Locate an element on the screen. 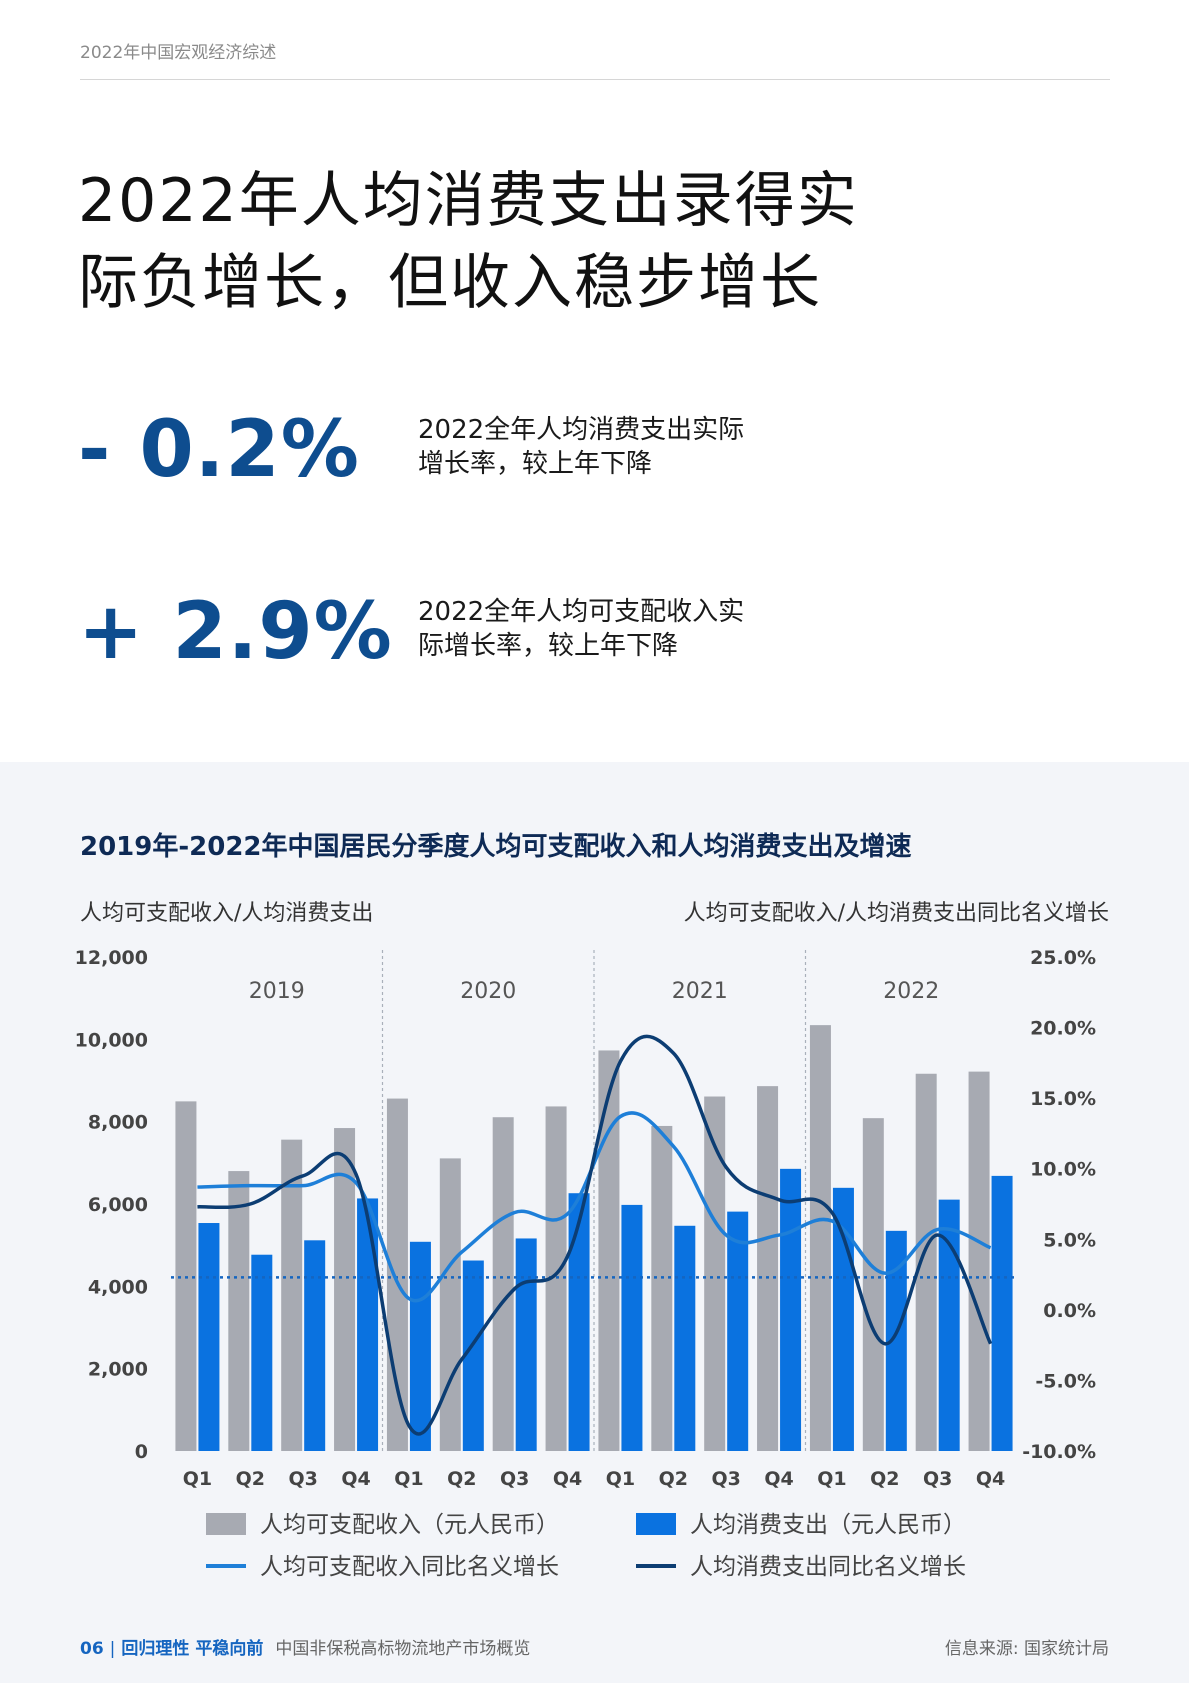 The width and height of the screenshot is (1189, 1683). header-divider is located at coordinates (595, 79).